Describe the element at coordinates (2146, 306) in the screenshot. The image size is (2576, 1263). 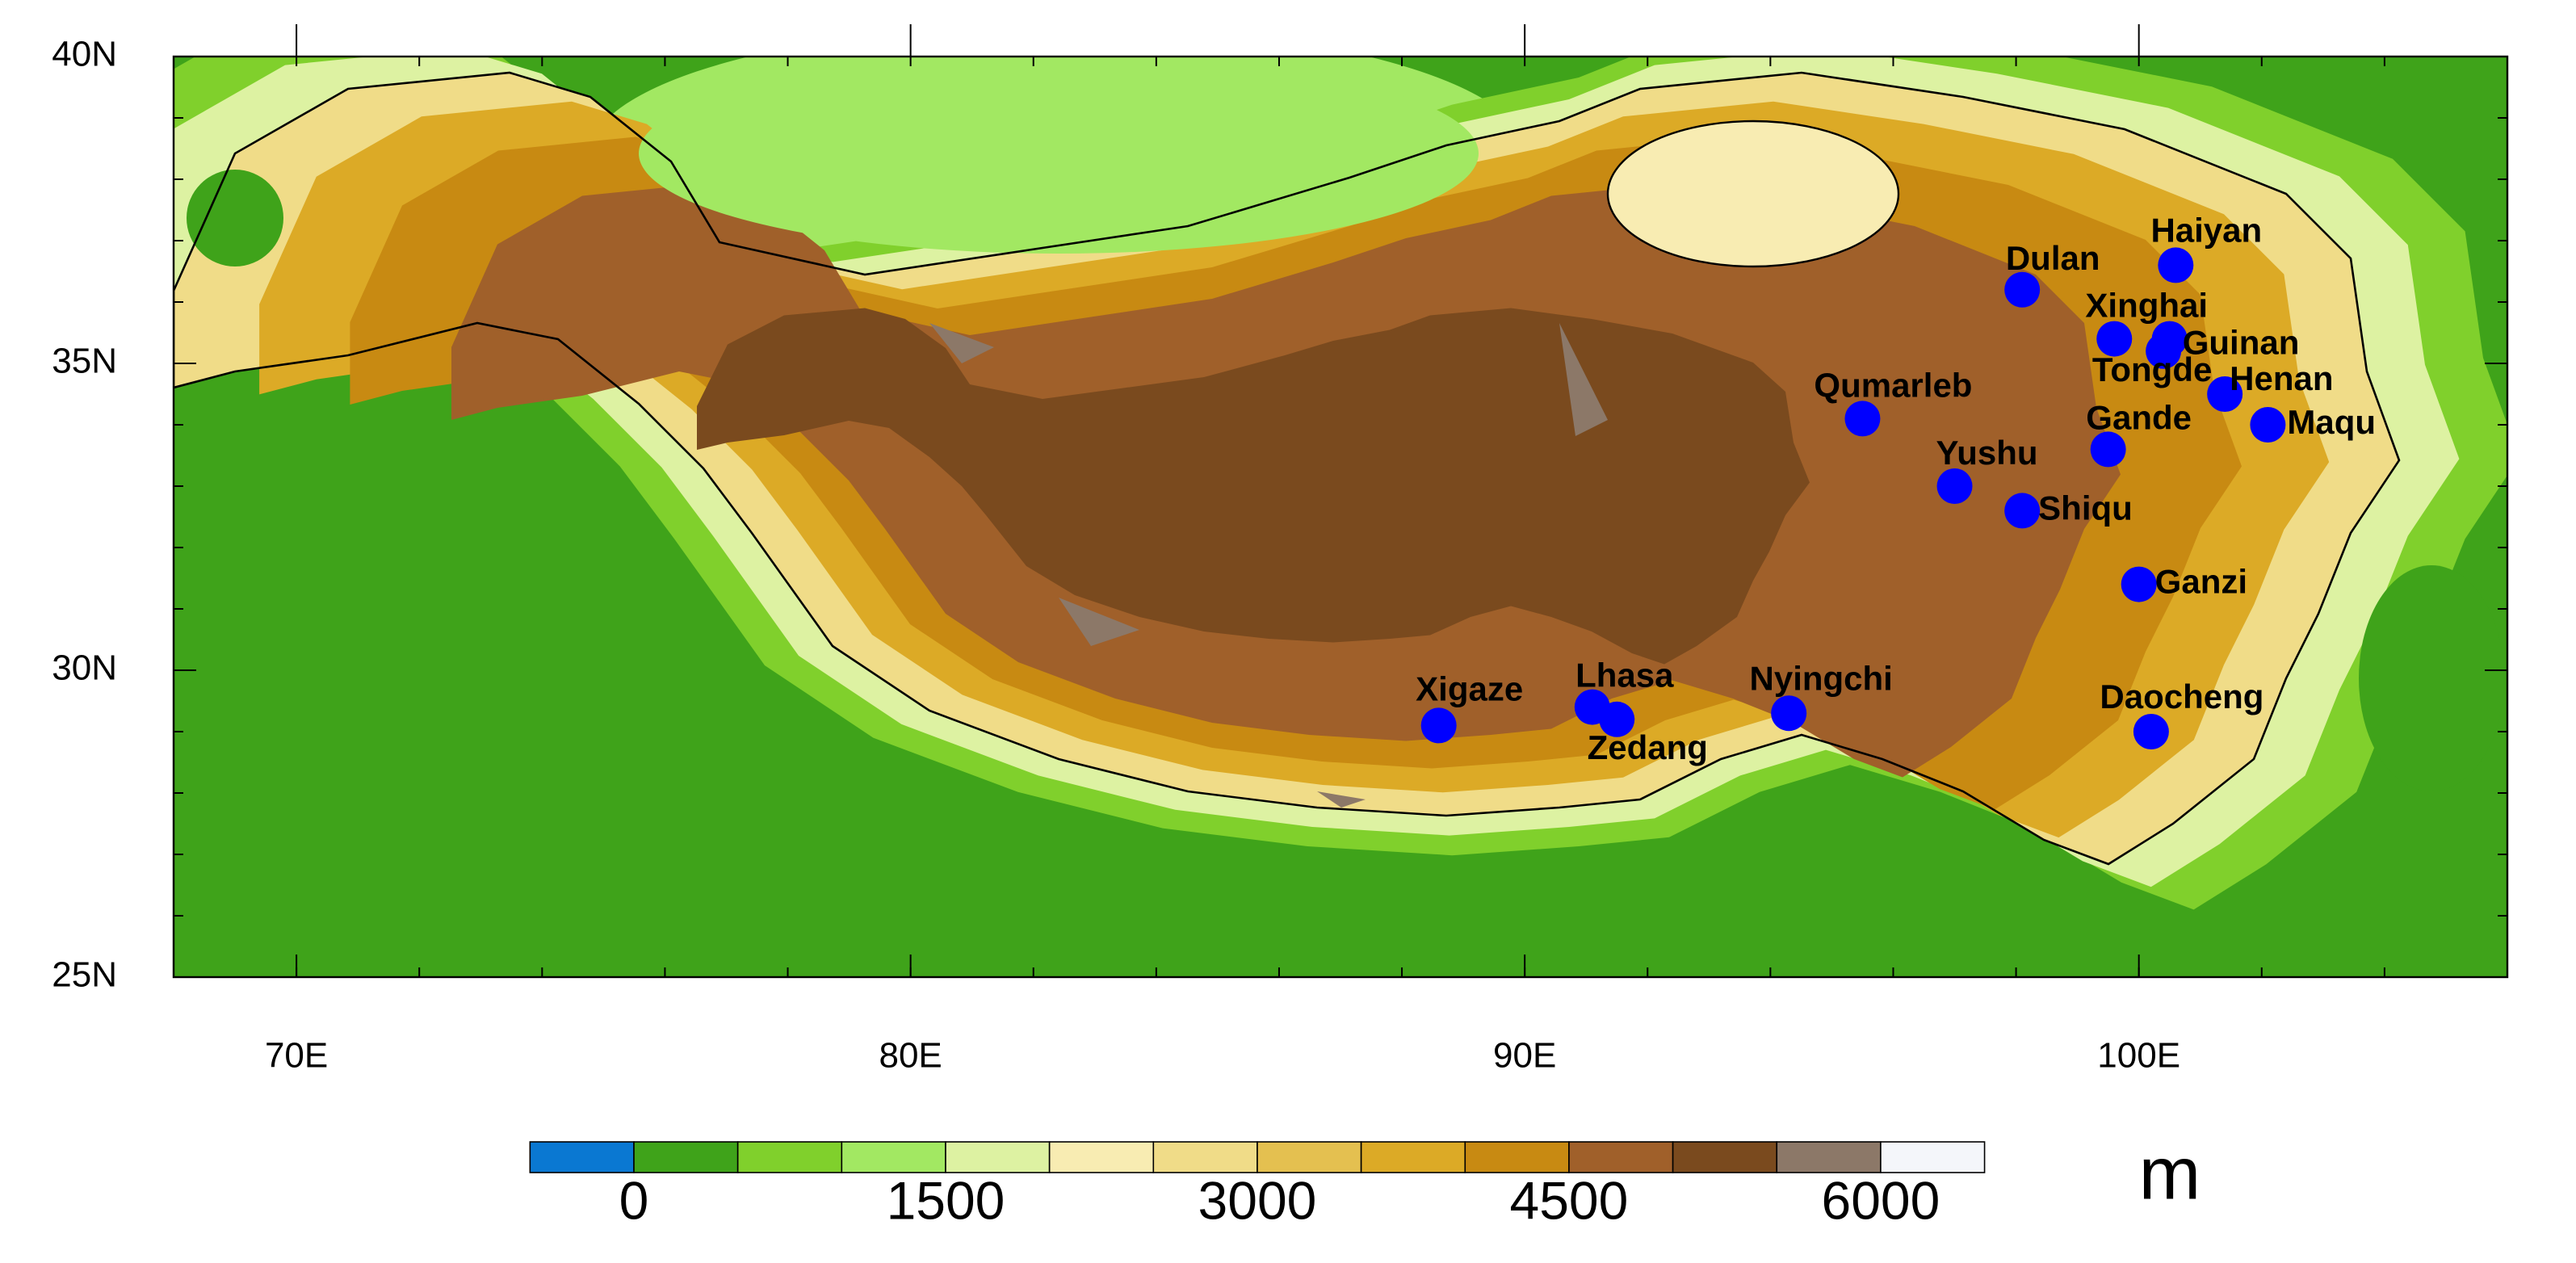
I see `station-label: Xinghai` at that location.